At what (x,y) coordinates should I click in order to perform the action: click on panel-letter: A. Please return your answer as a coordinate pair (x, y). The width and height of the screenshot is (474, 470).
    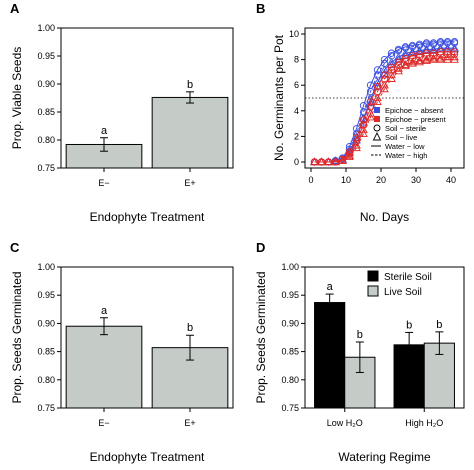
    Looking at the image, I should click on (15, 8).